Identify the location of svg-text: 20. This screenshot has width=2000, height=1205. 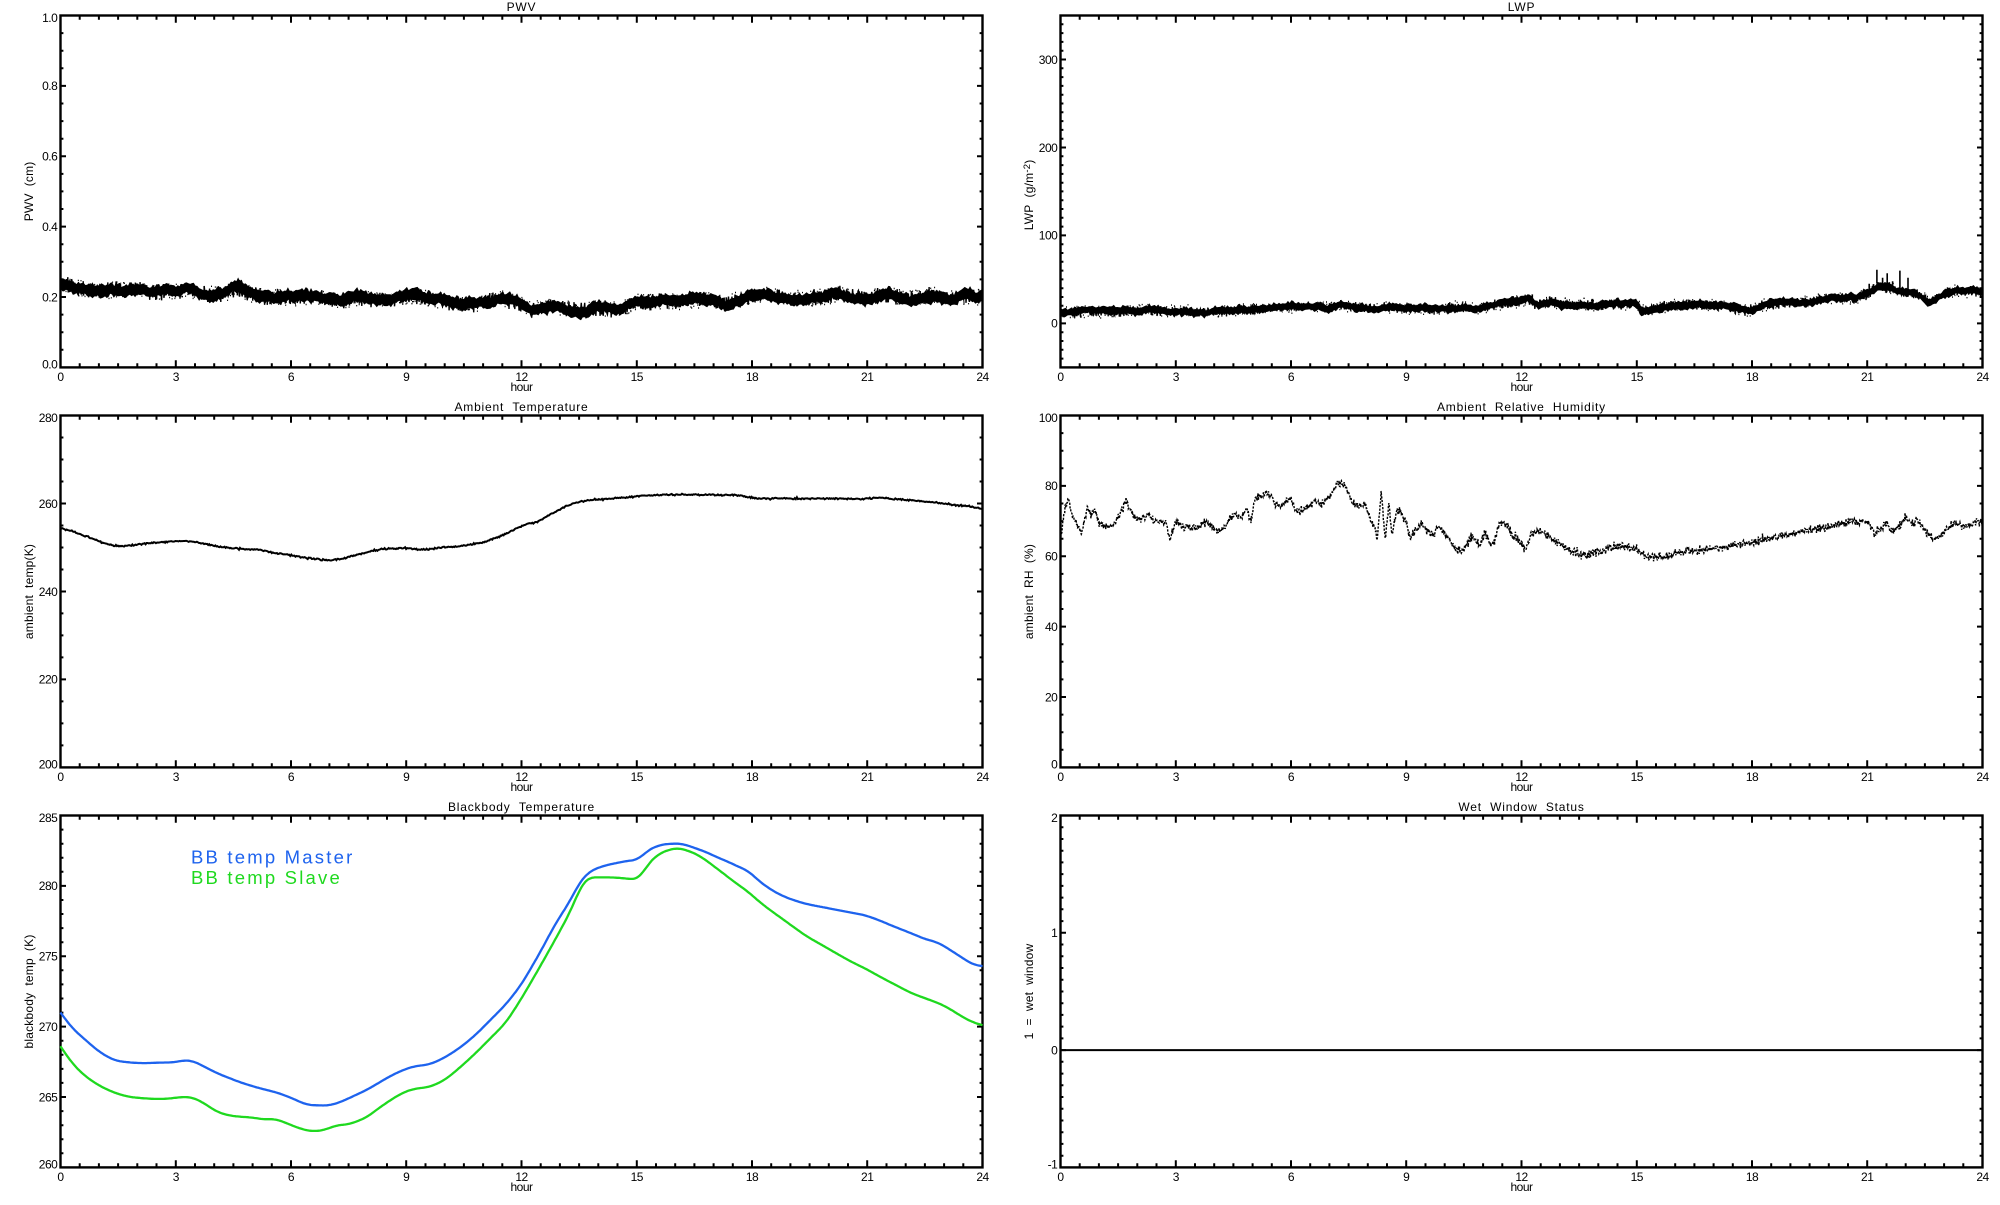
(1051, 697).